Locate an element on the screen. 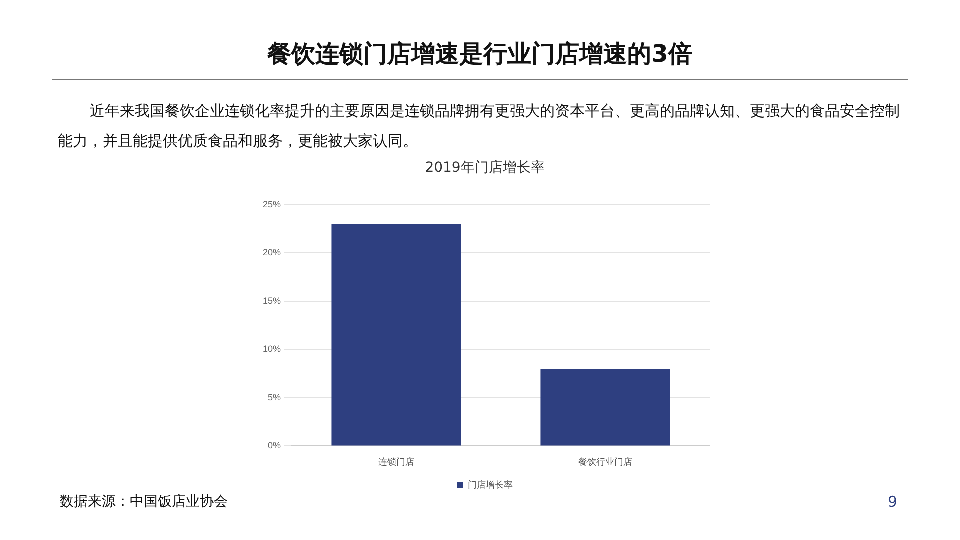 The width and height of the screenshot is (960, 540). y-tick-label: 0% is located at coordinates (275, 445).